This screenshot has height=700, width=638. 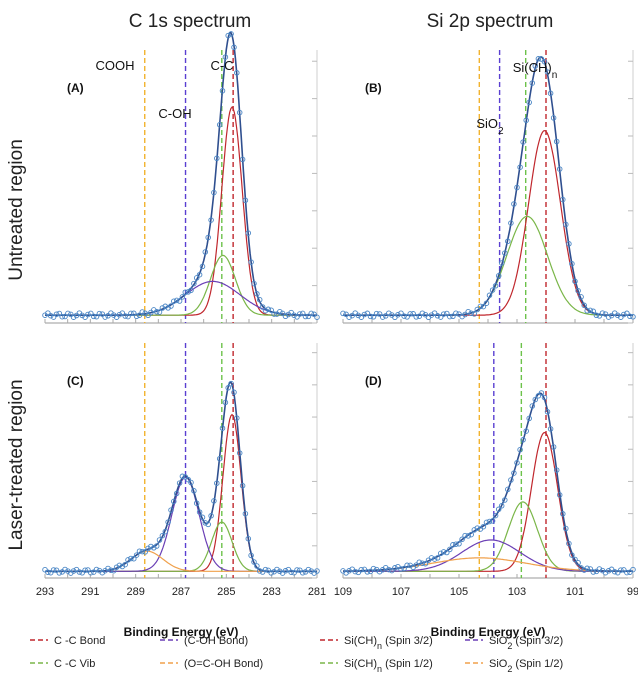 I want to click on component-curve-green, so click(x=181, y=285).